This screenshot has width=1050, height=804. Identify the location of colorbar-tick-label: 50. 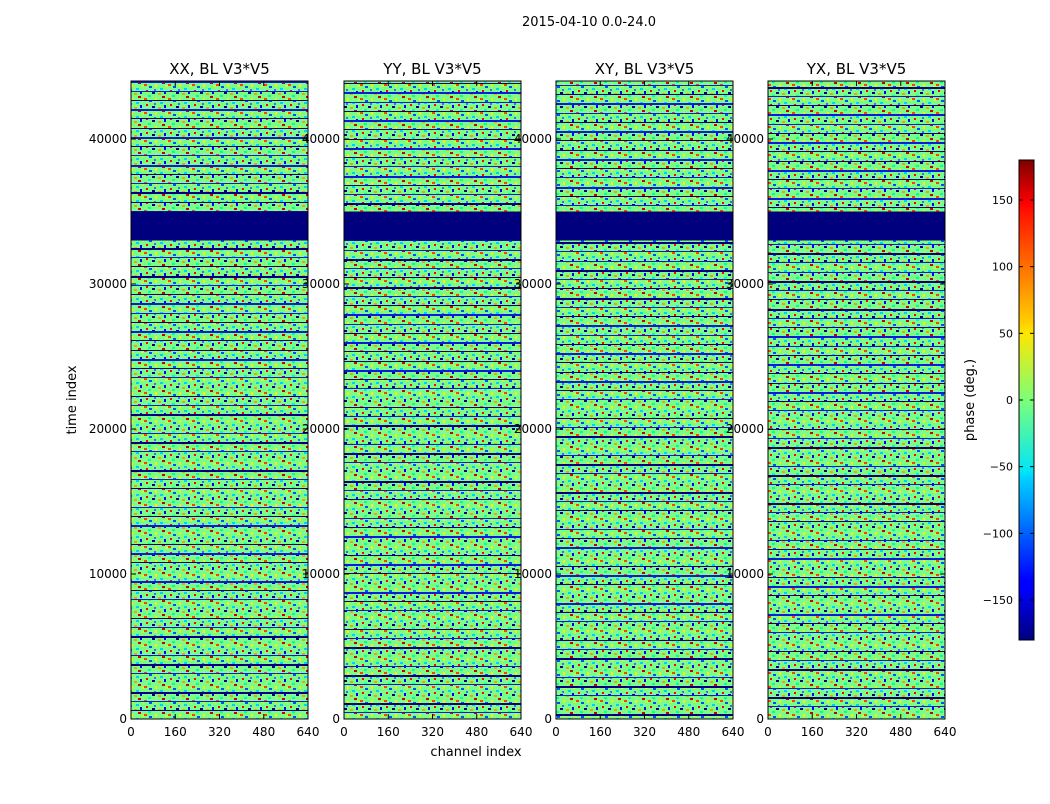
(1006, 333).